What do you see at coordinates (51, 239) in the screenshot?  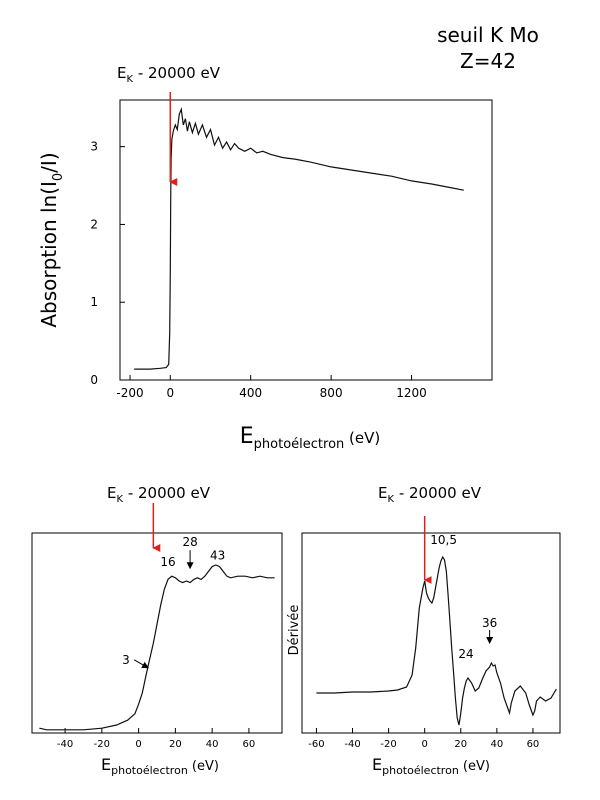 I see `y-axis-label: Absorption ln(I0/I)` at bounding box center [51, 239].